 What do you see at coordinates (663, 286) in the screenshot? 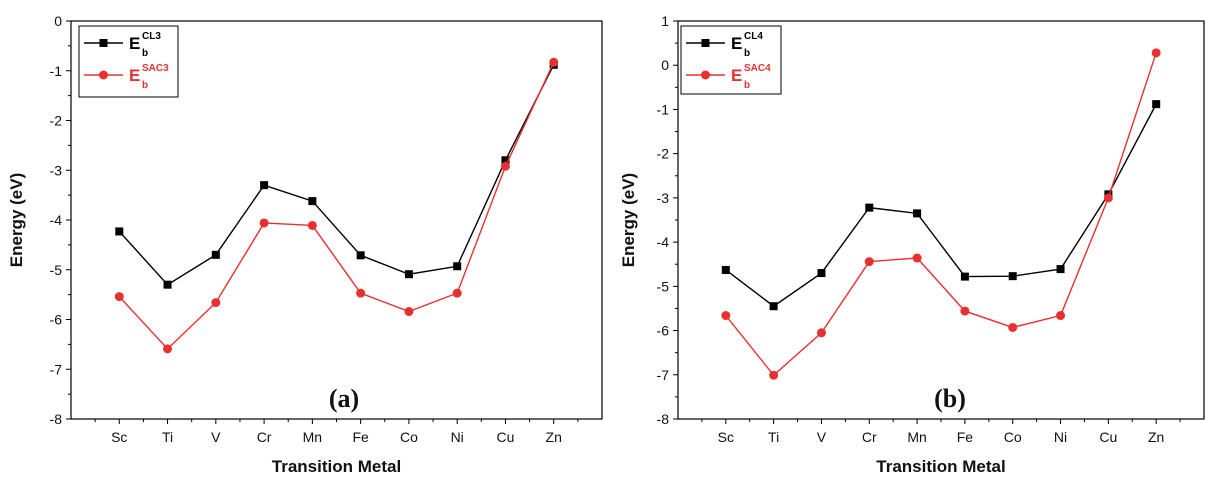
I see `y-tick-label: -5` at bounding box center [663, 286].